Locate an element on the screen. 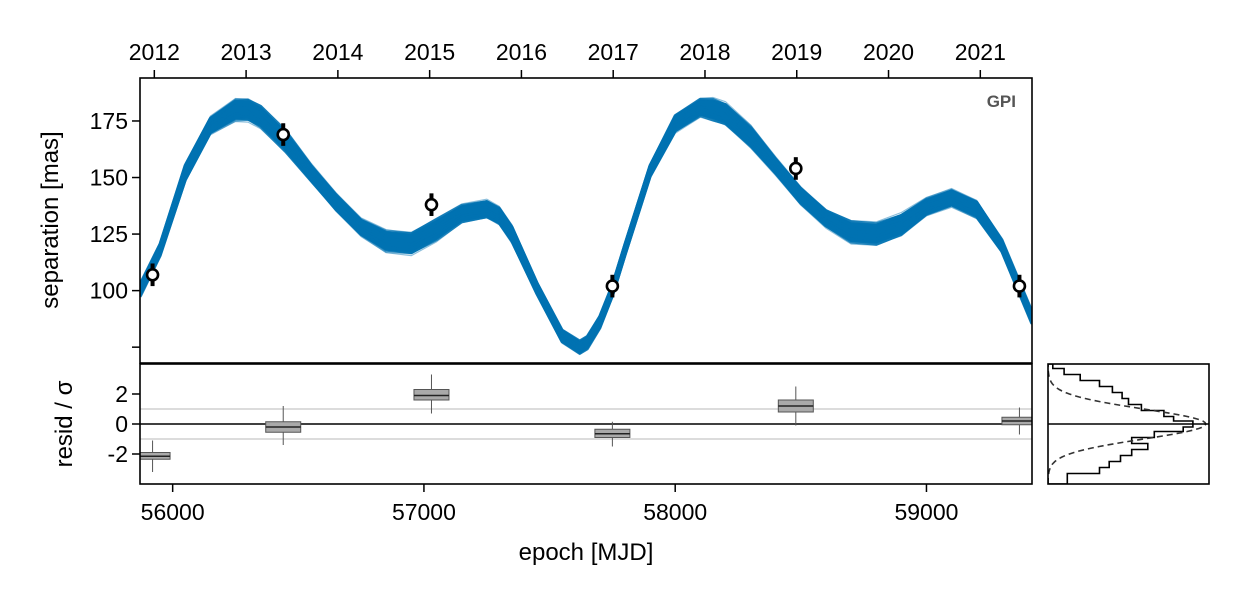 This screenshot has width=1240, height=600. year-tick-label: 2019 is located at coordinates (796, 52).